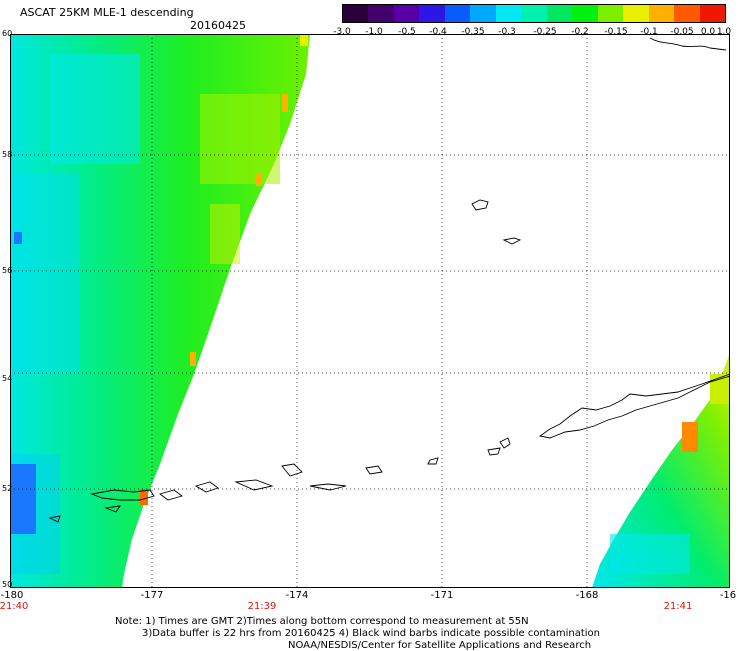 This screenshot has height=651, width=740. Describe the element at coordinates (442, 595) in the screenshot. I see `lon-label: -171` at that location.